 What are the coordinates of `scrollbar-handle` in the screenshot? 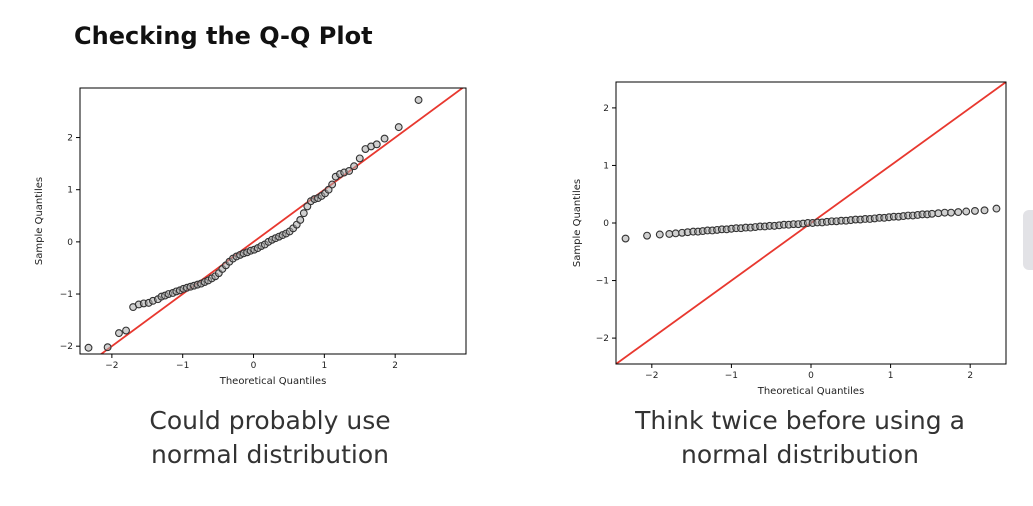 It's located at (1028, 240).